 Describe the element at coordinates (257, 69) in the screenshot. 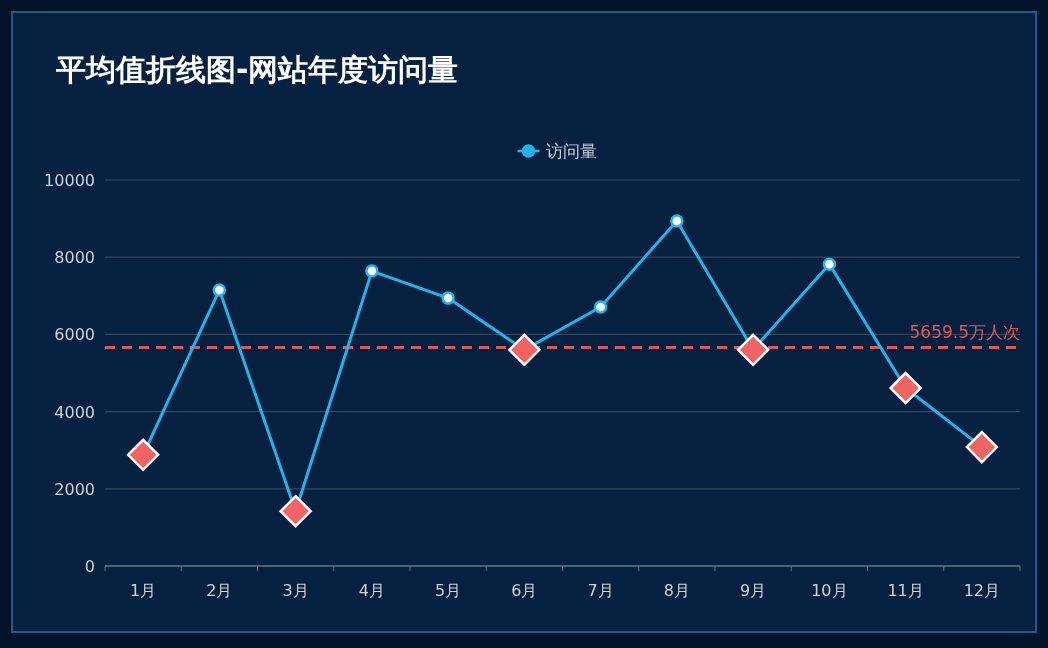

I see `chart-title: 平均值折线图-网站年度访问量` at that location.